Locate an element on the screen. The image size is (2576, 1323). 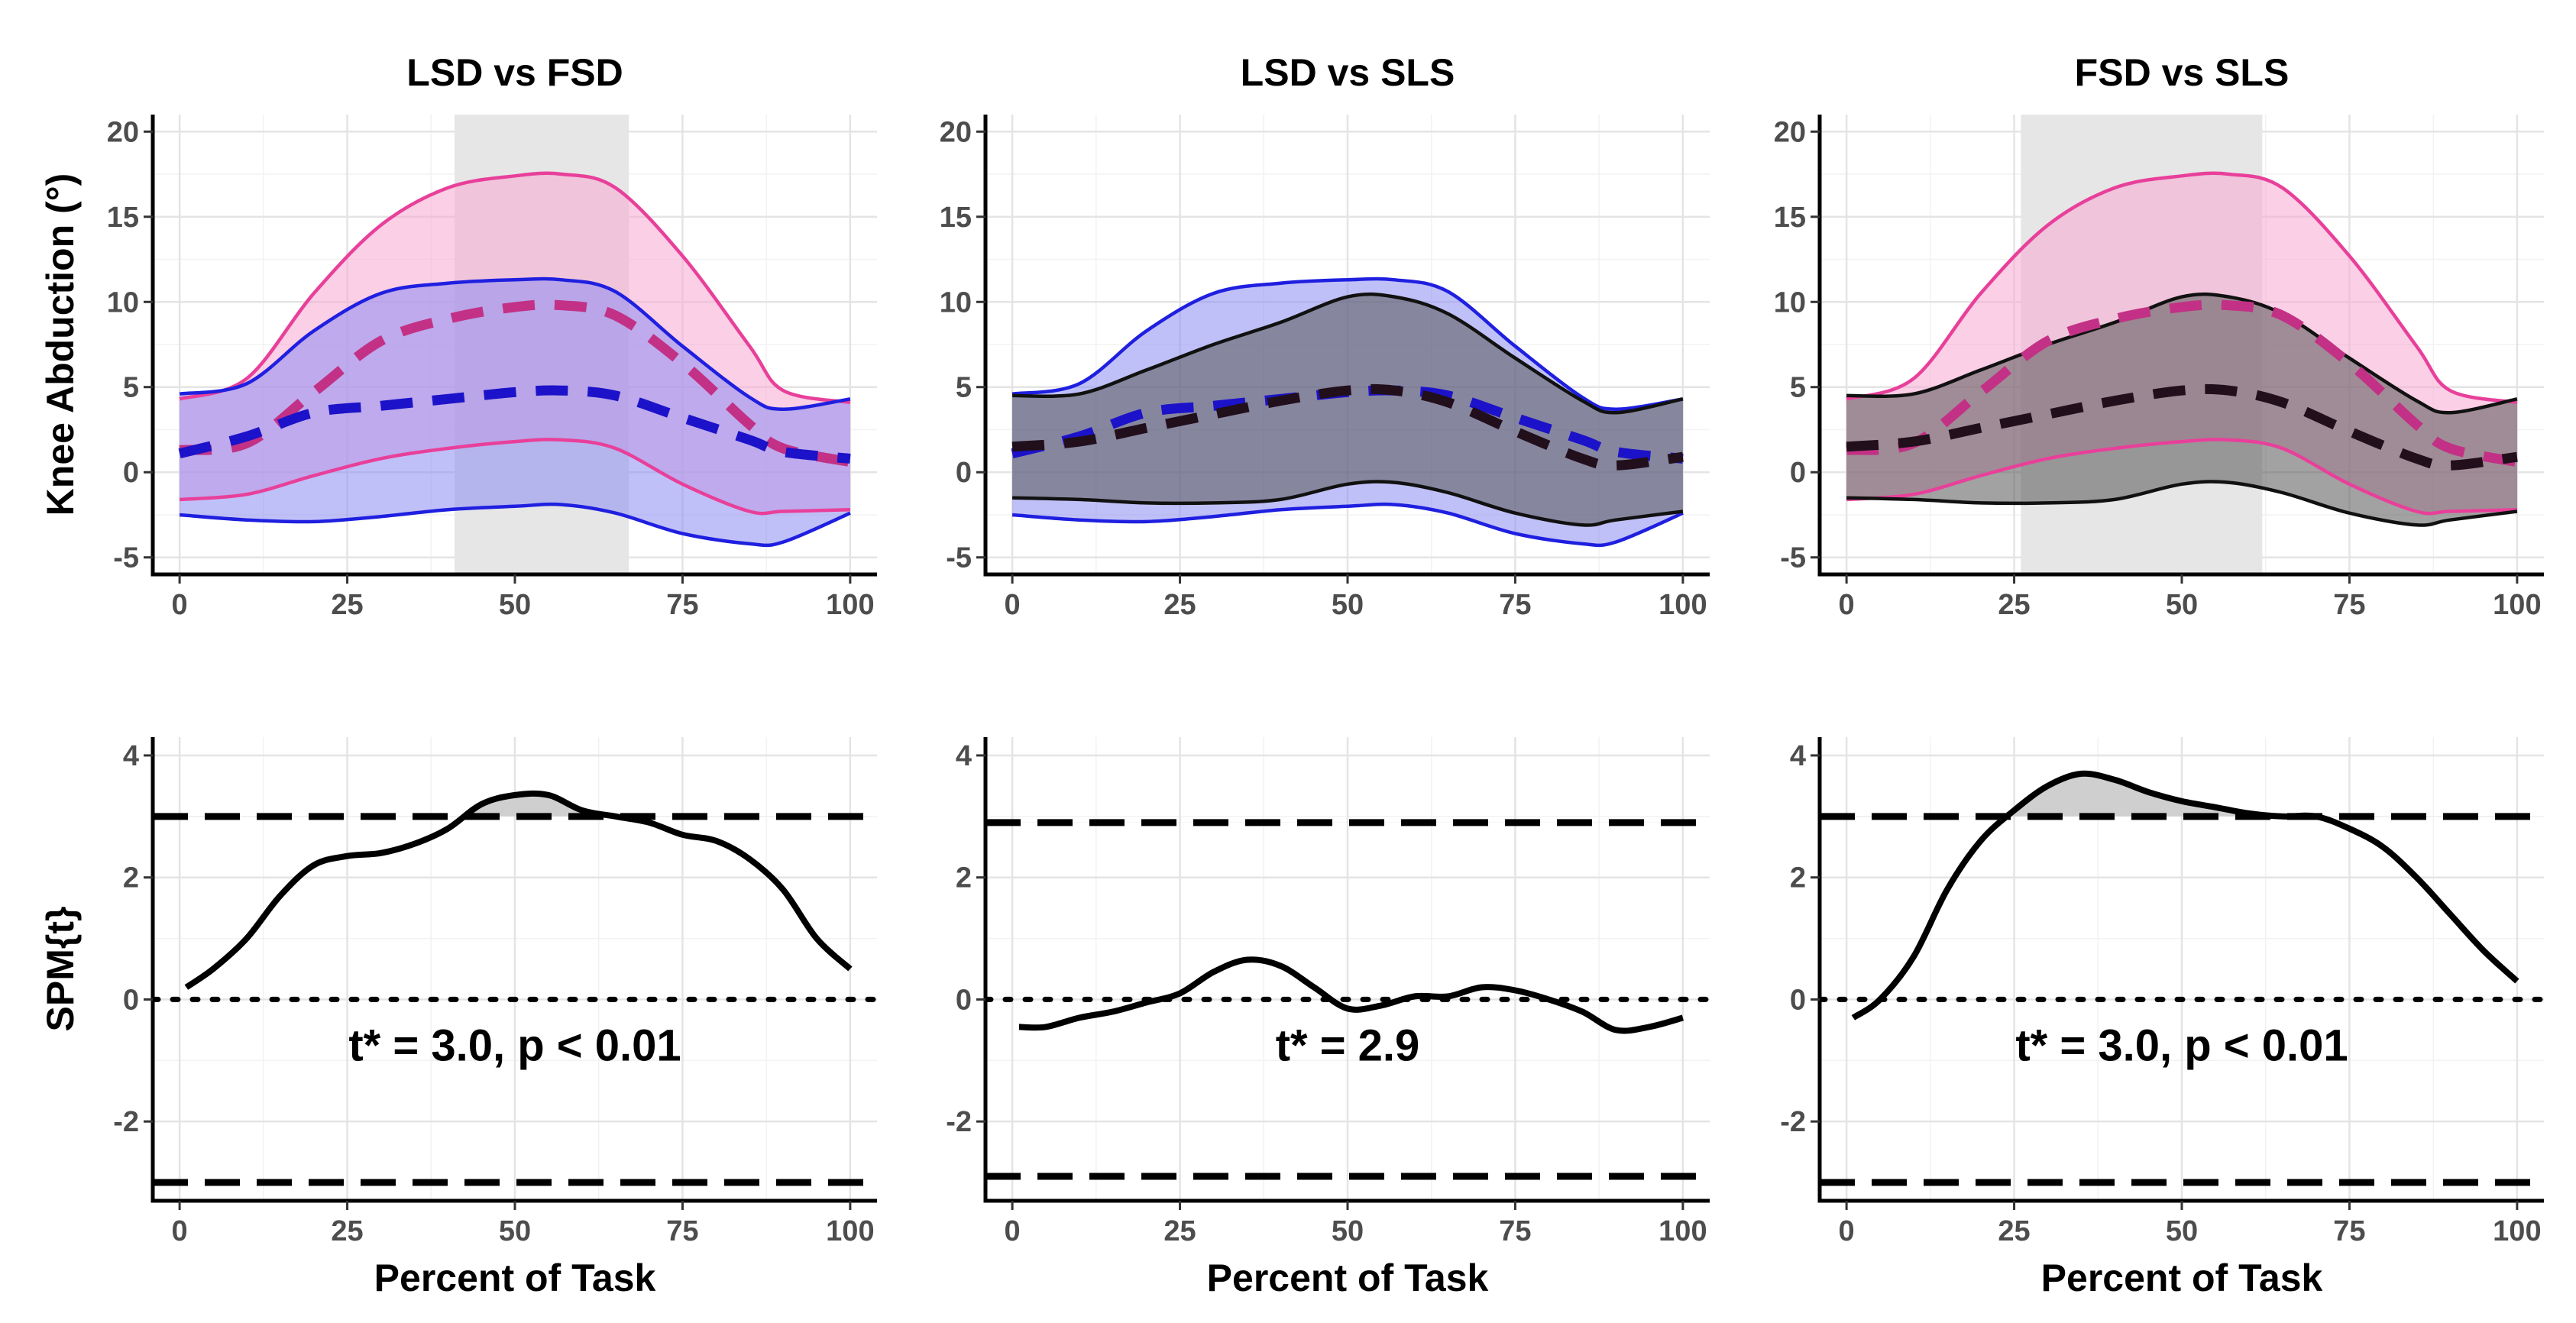
panel-bottom-middle: t* = 2.9 0 25 50 75 100 -2 0 2 4 Percent of Task is located at coordinates (1328, 1018).